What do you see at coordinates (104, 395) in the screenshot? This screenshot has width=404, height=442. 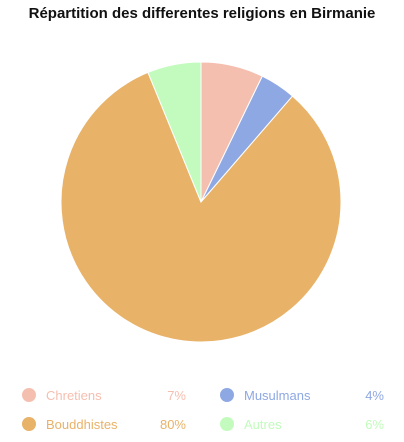 I see `legend-item-chretiens: Chretiens 7%` at bounding box center [104, 395].